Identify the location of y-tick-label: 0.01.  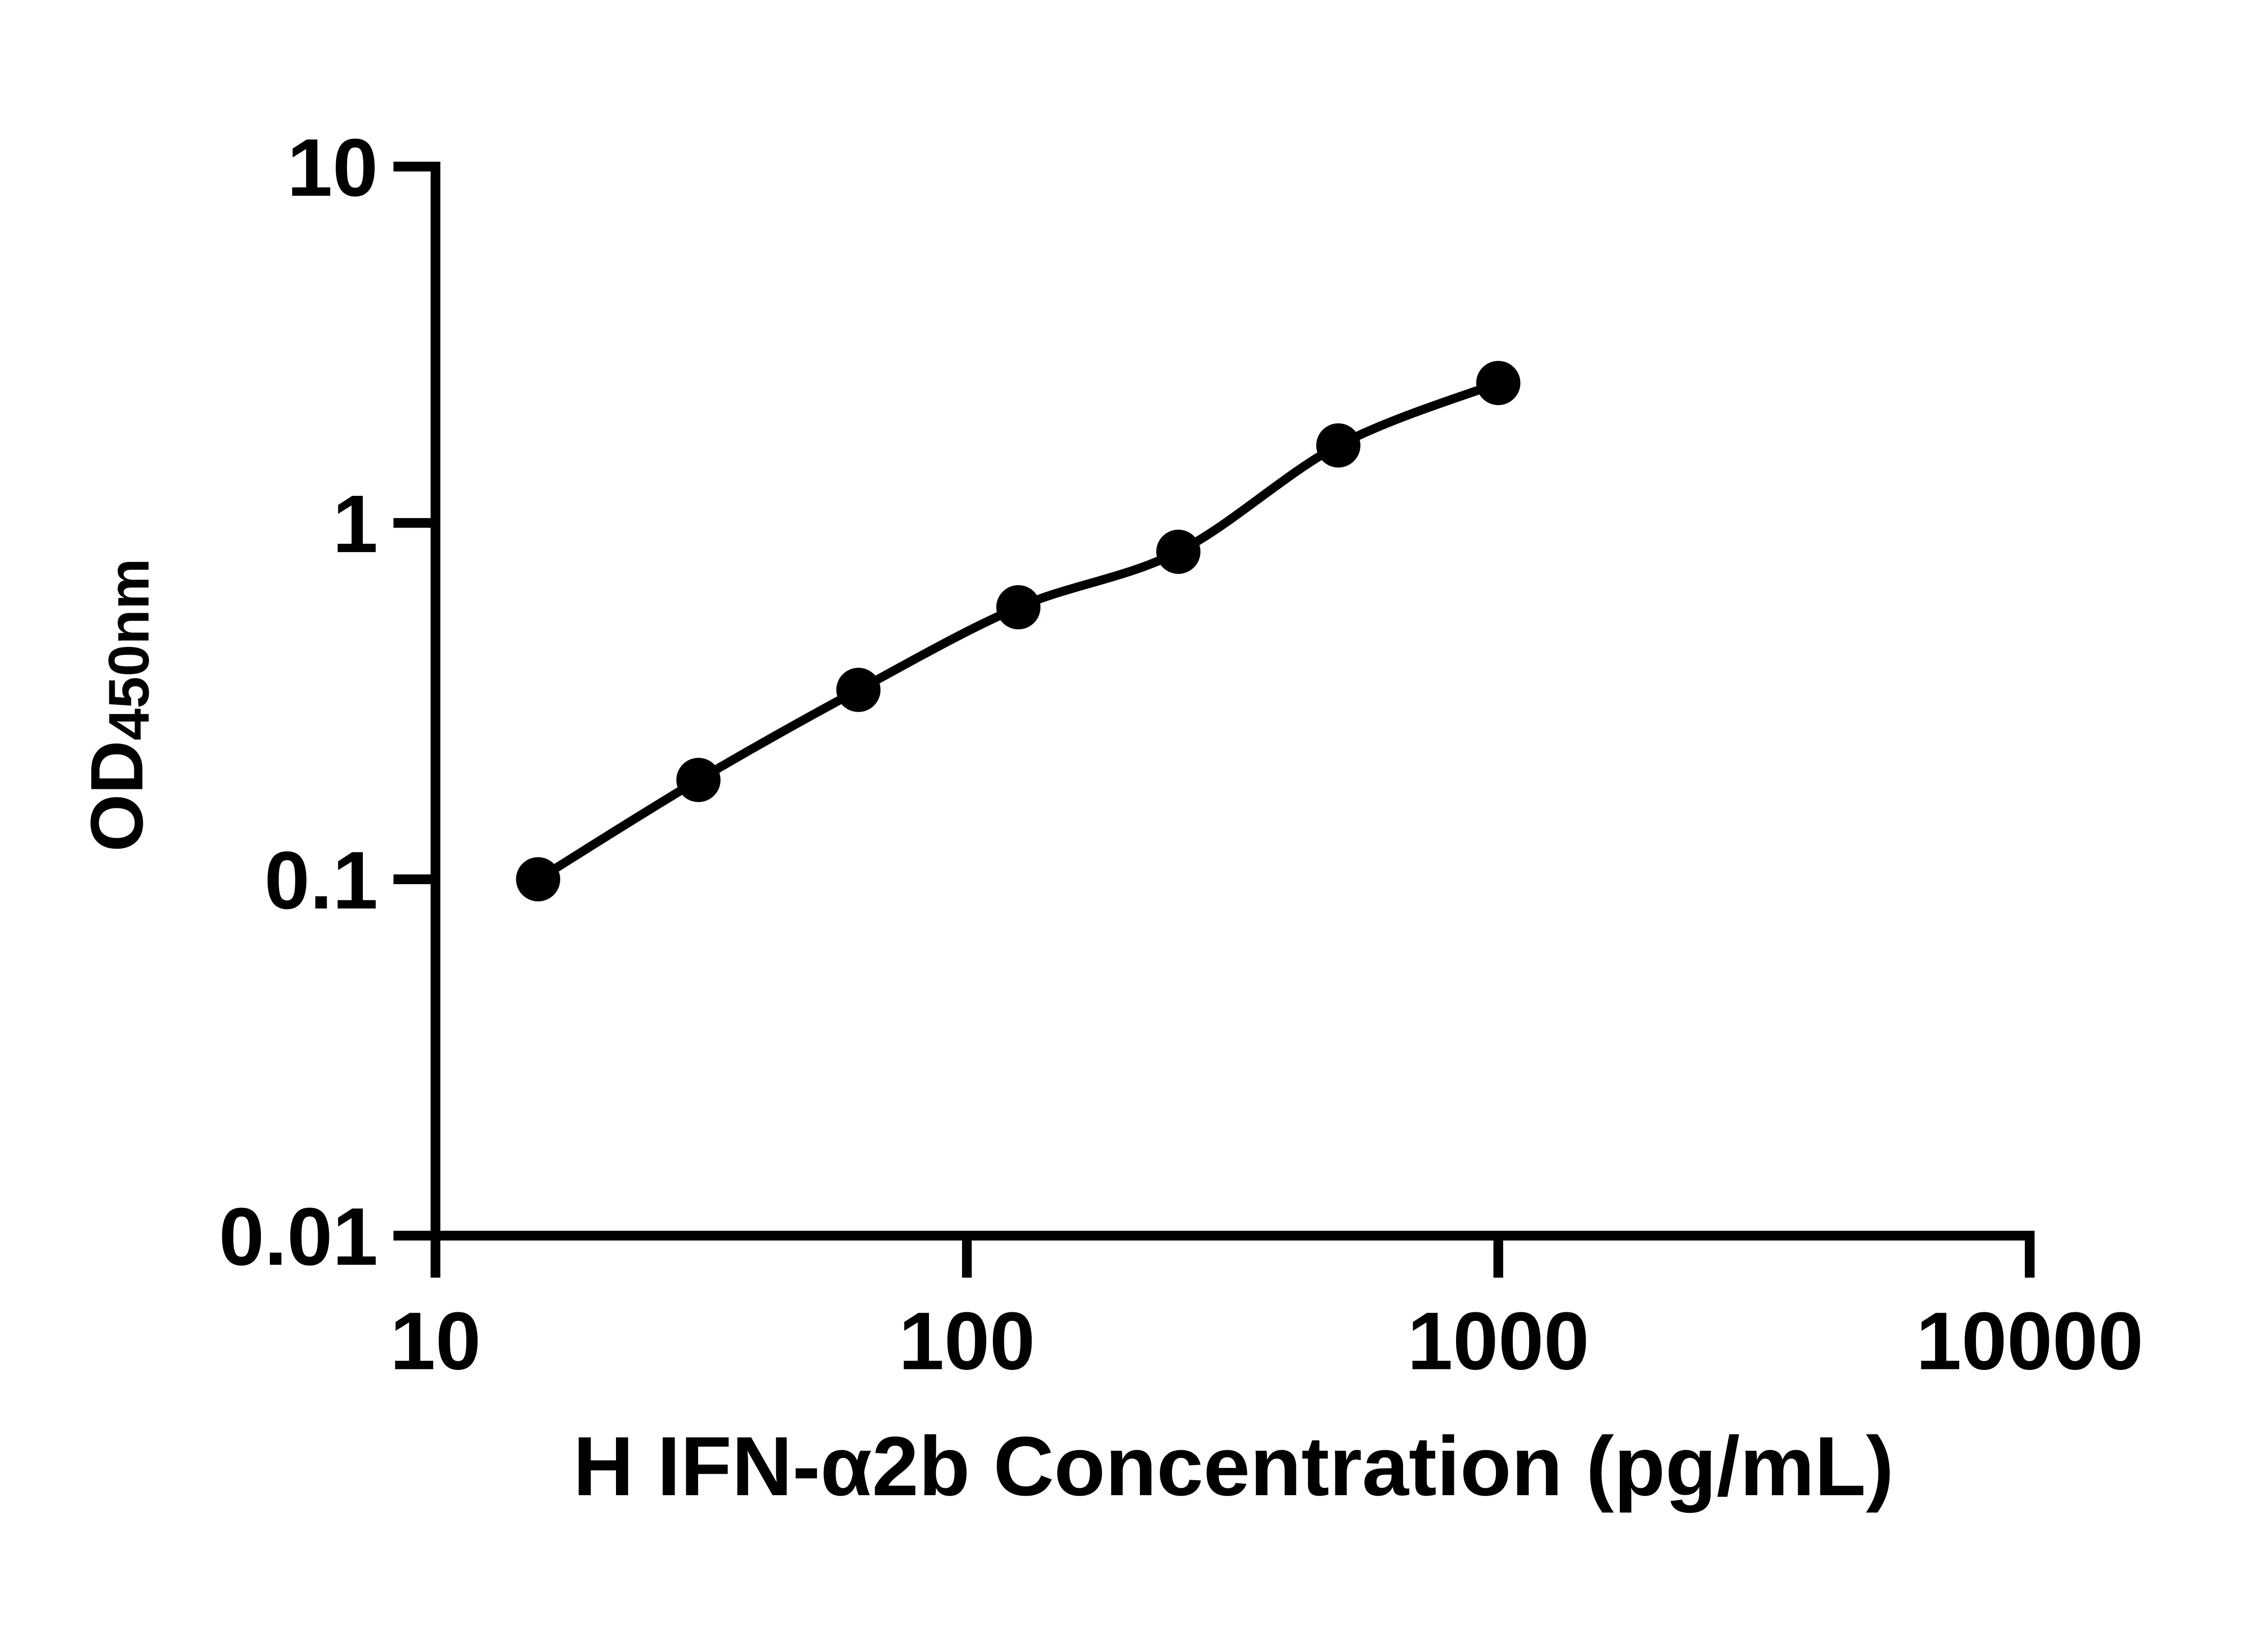
(298, 1236).